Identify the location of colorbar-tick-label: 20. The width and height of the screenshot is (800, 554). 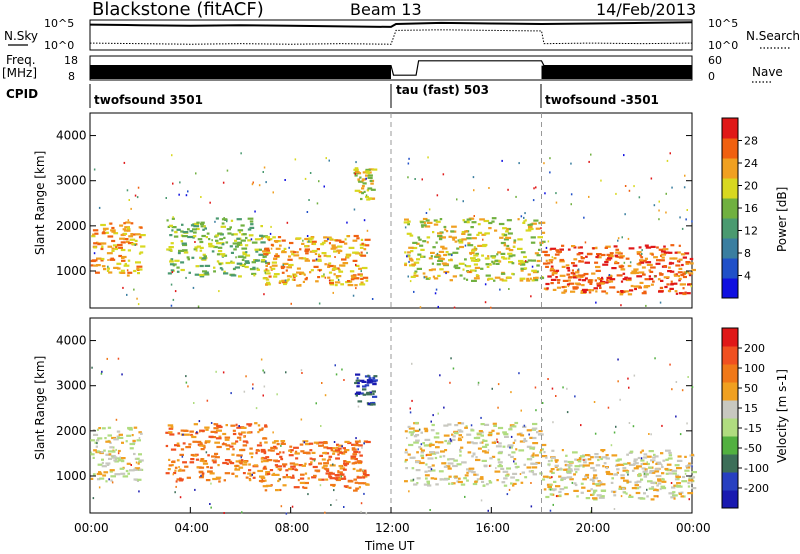
(751, 186).